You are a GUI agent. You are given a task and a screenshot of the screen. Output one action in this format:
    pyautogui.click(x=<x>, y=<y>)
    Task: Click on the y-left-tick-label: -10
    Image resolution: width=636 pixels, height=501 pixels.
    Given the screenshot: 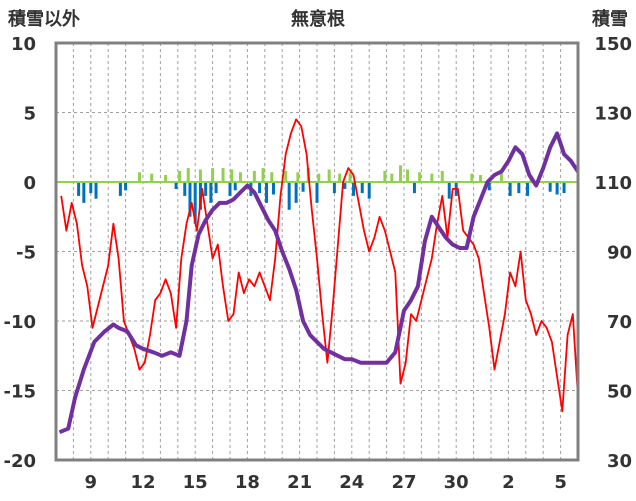 What is the action you would take?
    pyautogui.click(x=19, y=322)
    